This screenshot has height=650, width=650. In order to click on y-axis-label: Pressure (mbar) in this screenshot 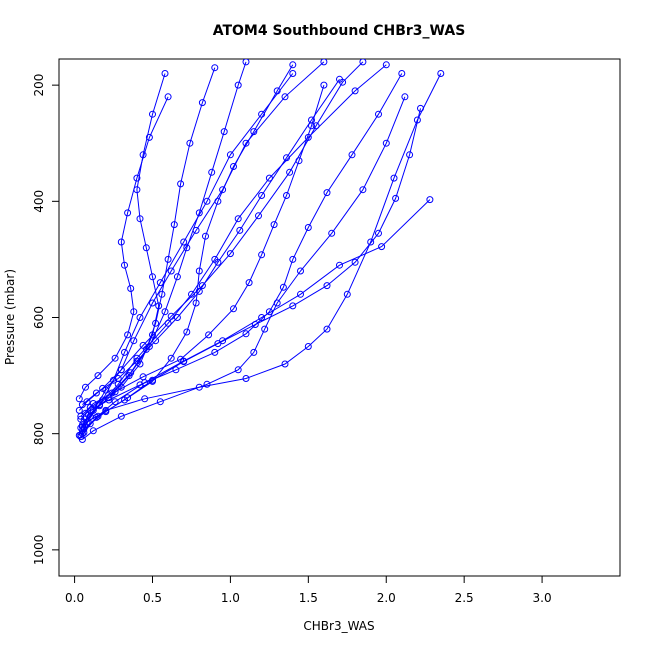, I will do `click(10, 317)`.